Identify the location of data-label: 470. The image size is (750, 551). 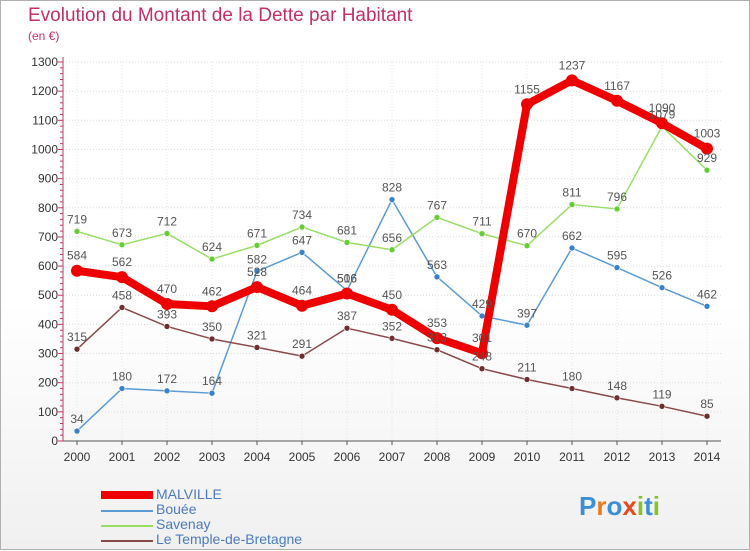
(167, 289).